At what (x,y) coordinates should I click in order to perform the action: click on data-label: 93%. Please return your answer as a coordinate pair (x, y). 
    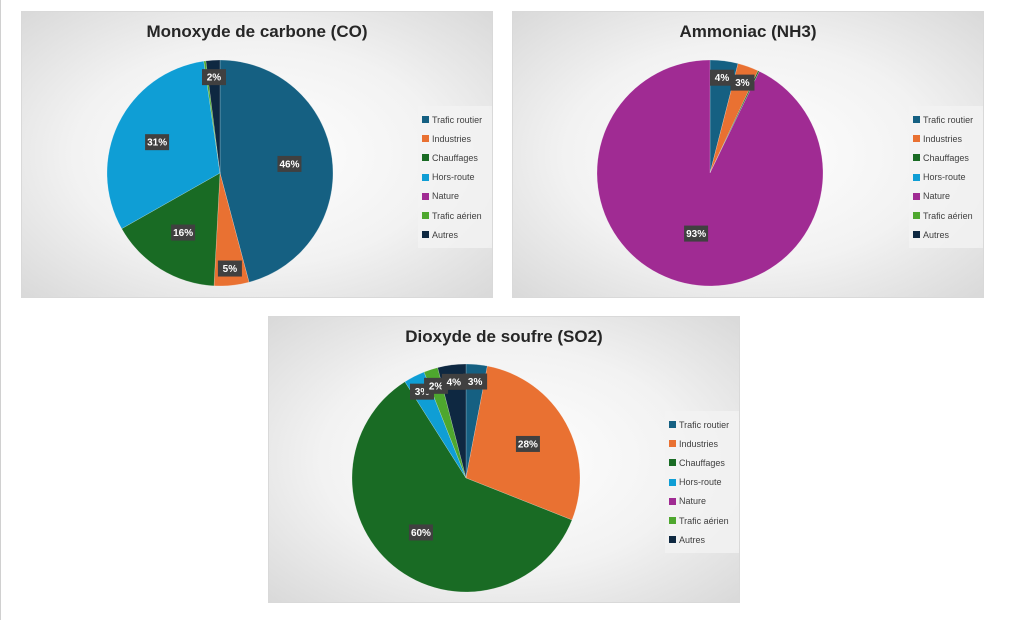
    Looking at the image, I should click on (696, 233).